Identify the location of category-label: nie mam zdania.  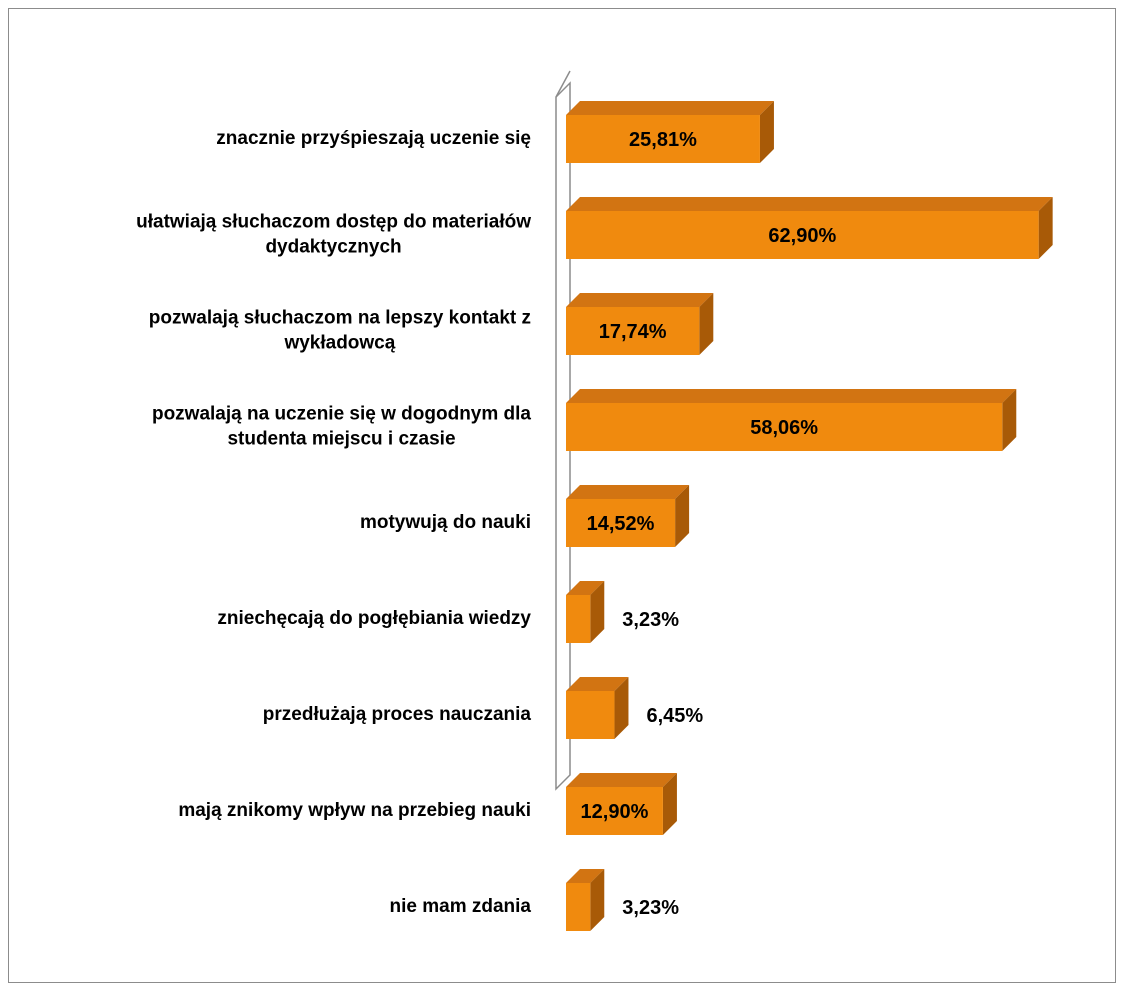
(461, 906).